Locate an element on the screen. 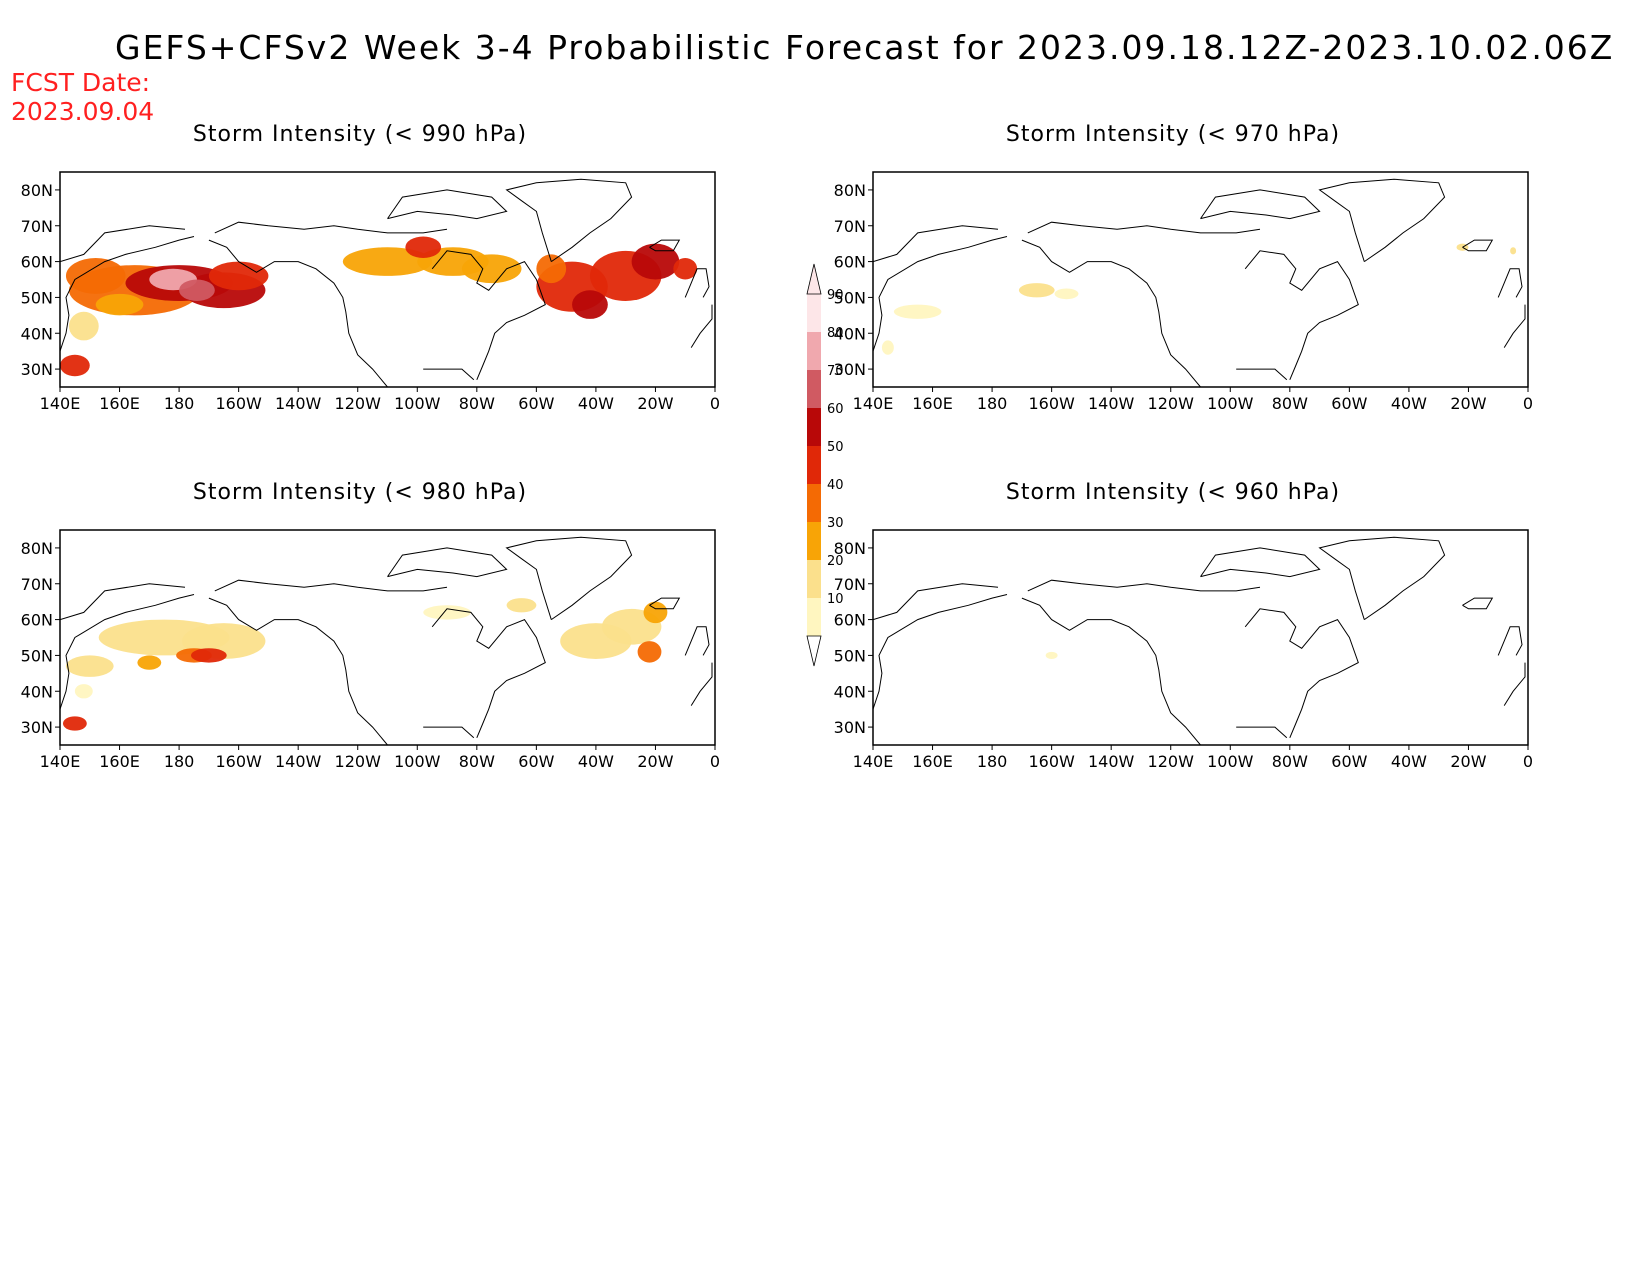 Image resolution: width=1650 pixels, height=1275 pixels. panel-title-990: Storm Intensity (< 990 hPa) is located at coordinates (360, 134).